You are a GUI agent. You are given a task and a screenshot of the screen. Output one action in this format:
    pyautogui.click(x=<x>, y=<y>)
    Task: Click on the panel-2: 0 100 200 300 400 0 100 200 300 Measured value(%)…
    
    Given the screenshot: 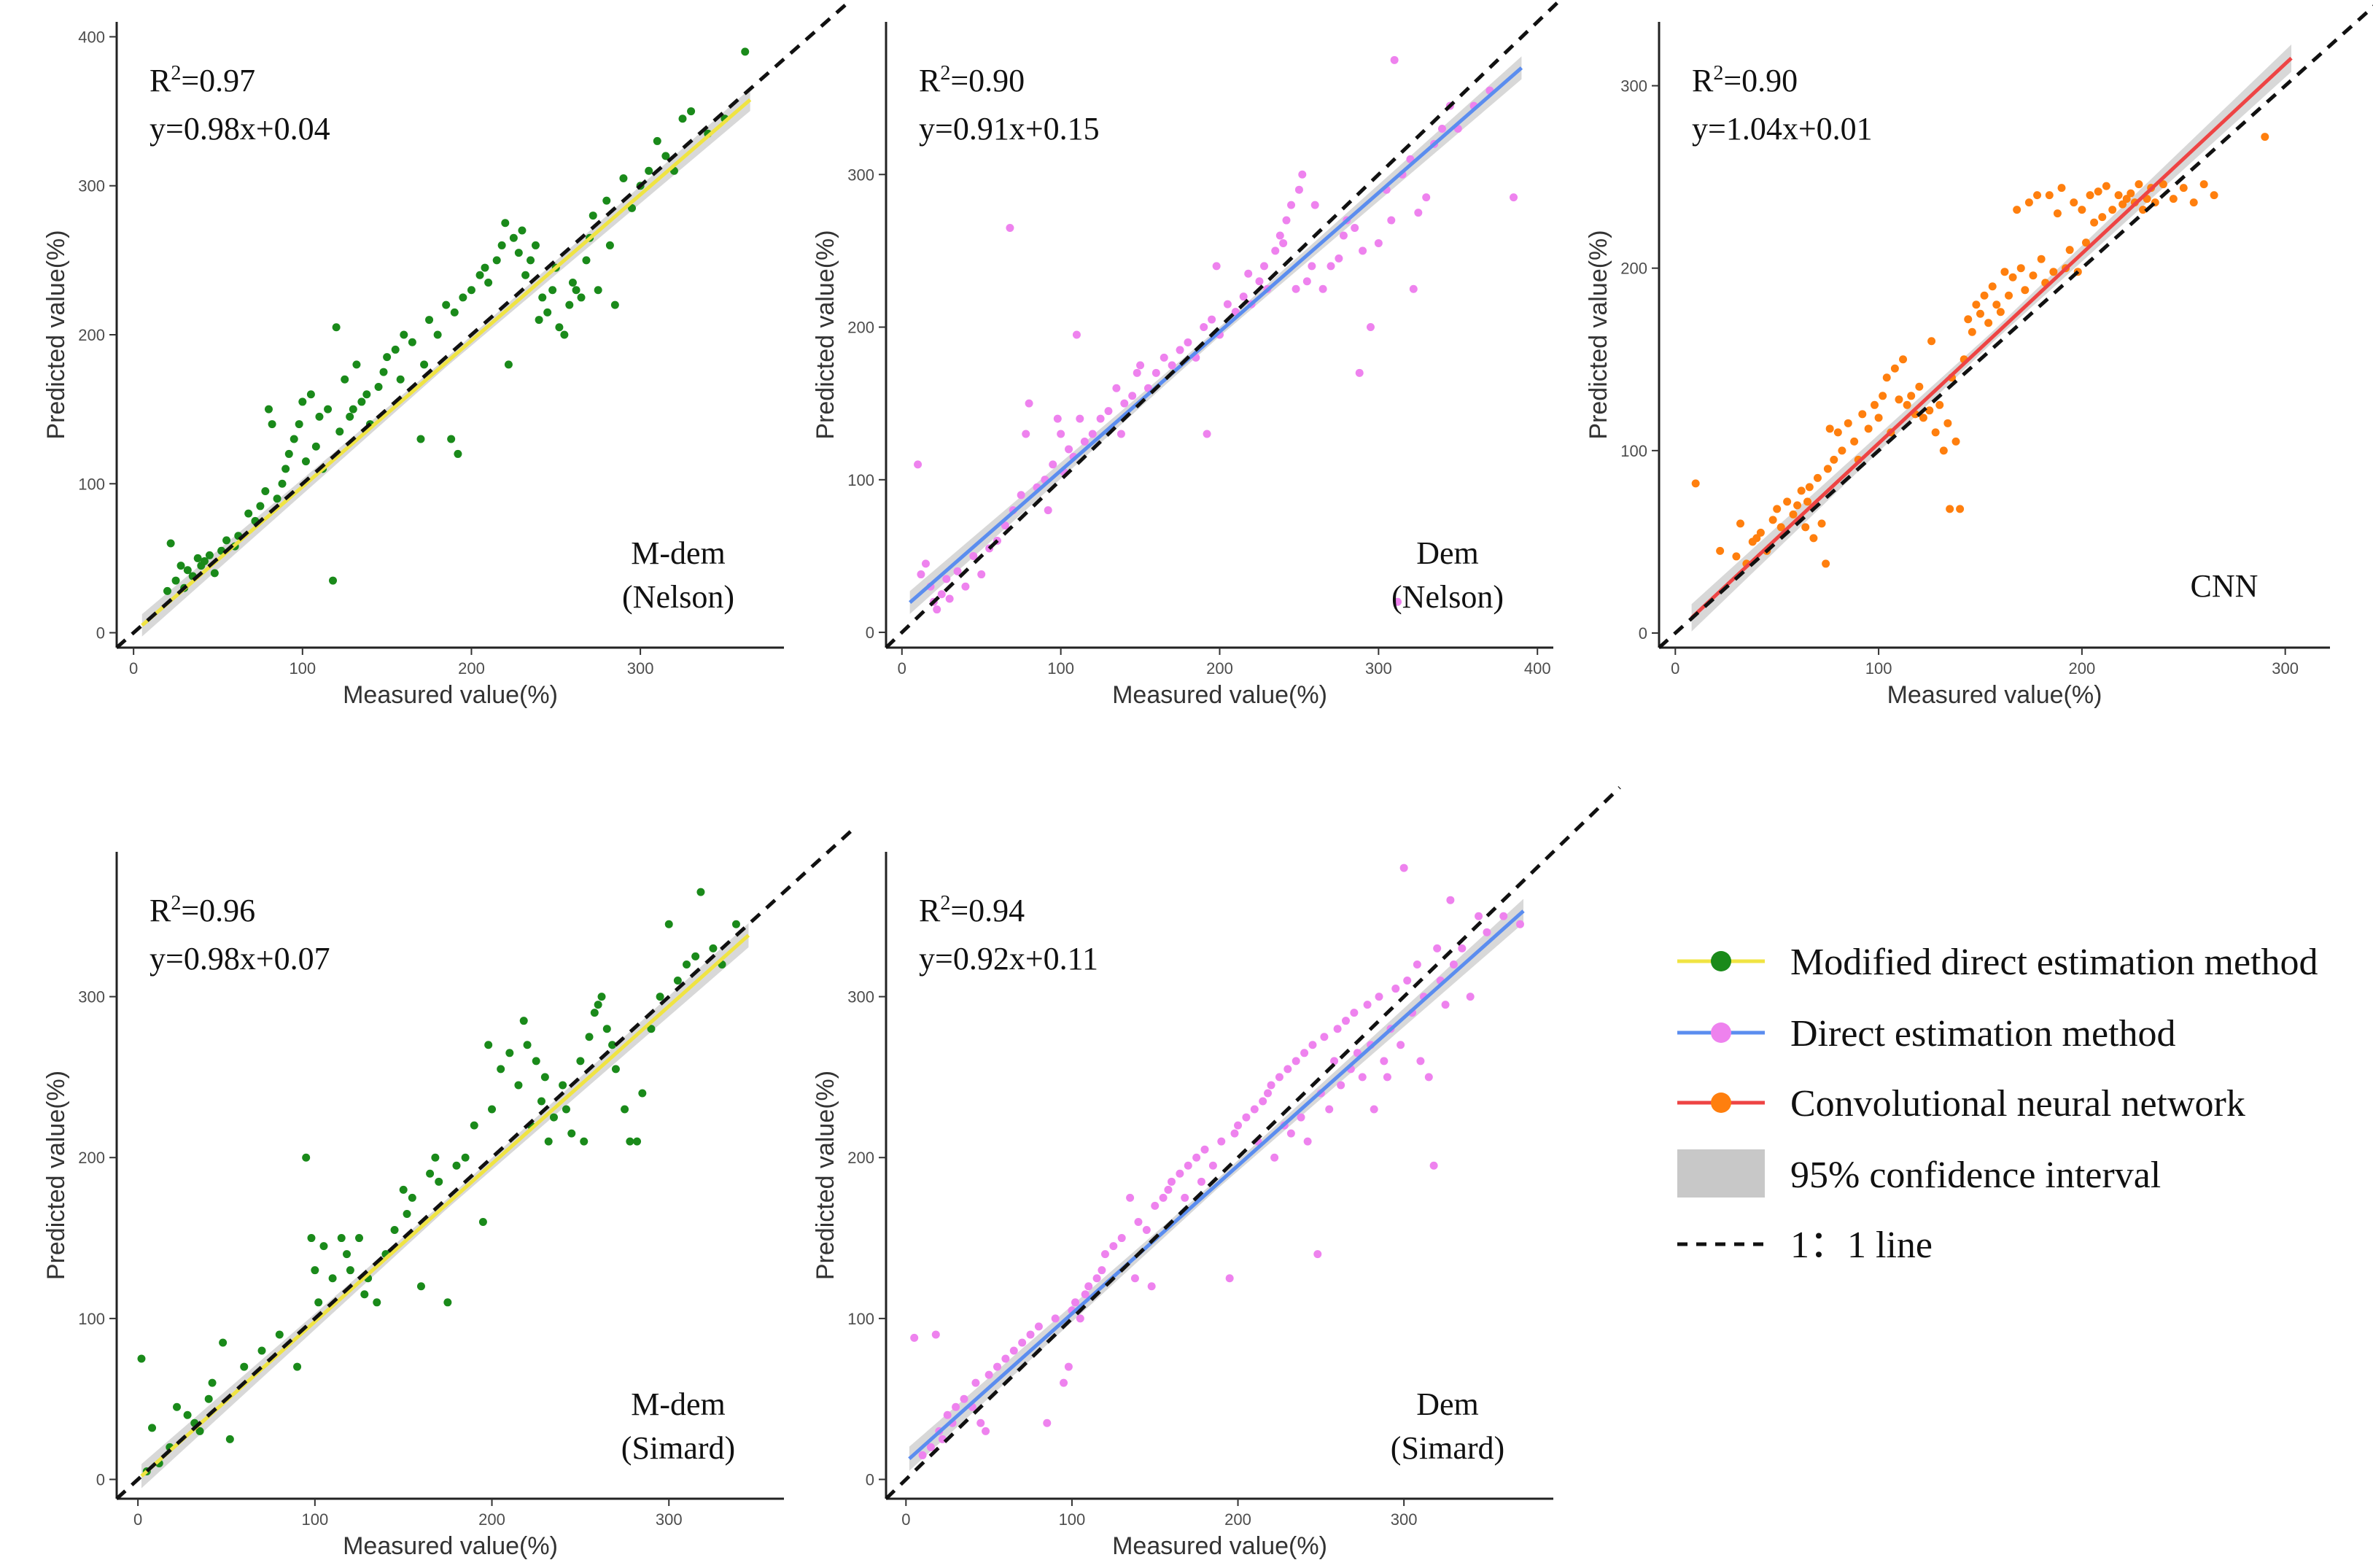 What is the action you would take?
    pyautogui.click(x=1188, y=354)
    